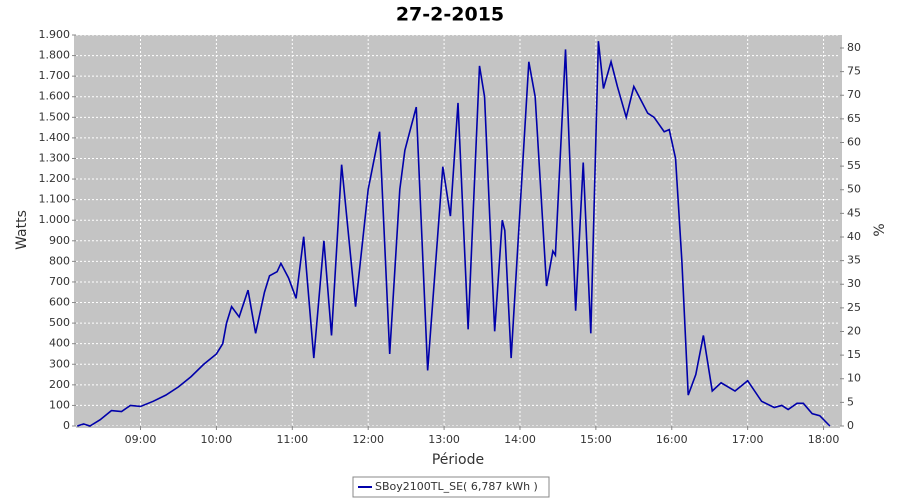 The image size is (900, 500). I want to click on y2-tick-label: 10, so click(854, 378).